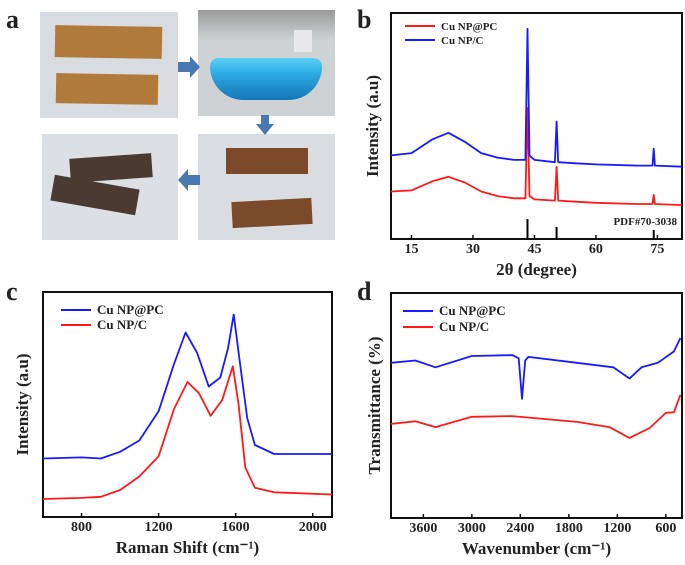  What do you see at coordinates (472, 528) in the screenshot?
I see `x-tick-label: 3000` at bounding box center [472, 528].